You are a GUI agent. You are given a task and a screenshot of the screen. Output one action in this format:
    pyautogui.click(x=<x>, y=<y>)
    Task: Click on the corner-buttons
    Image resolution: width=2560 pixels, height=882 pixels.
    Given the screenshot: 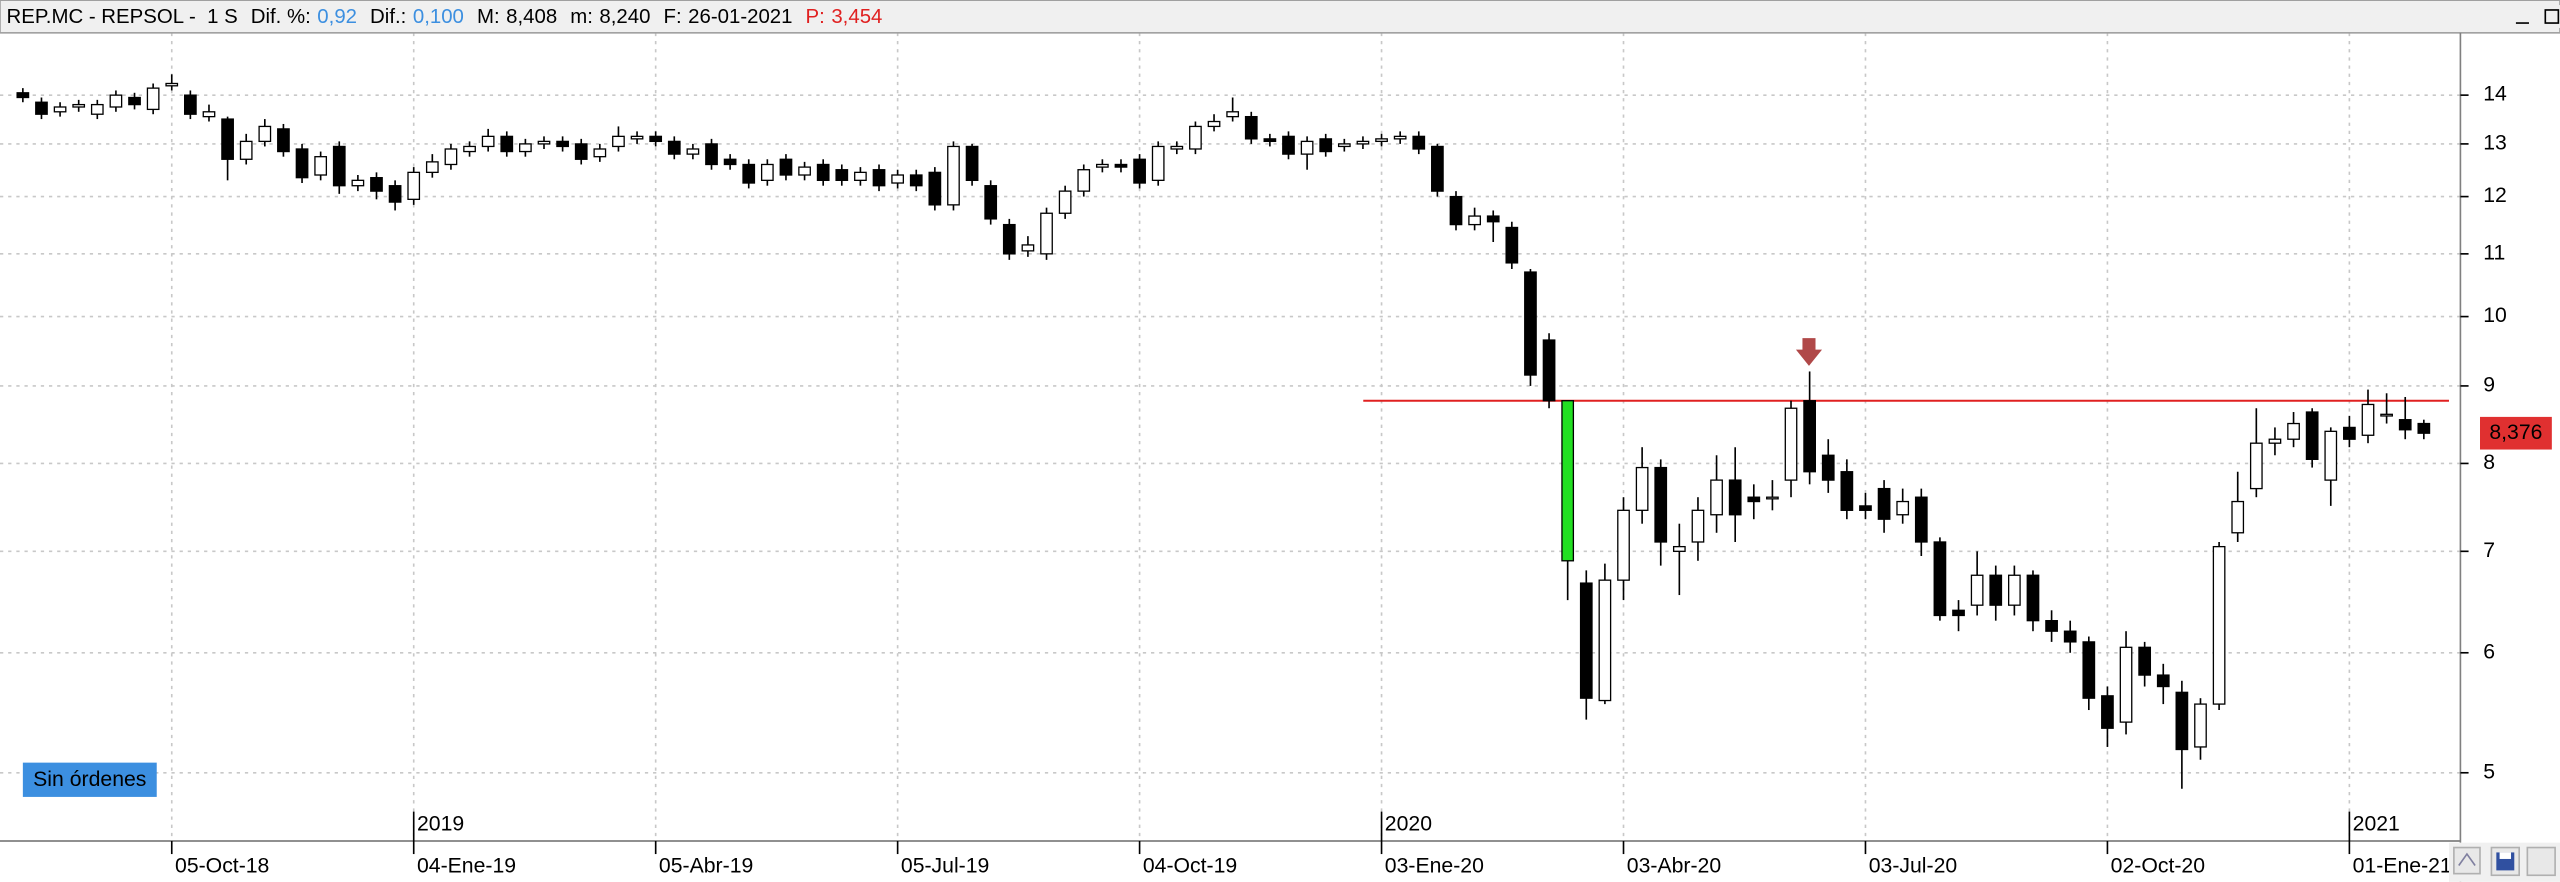 What is the action you would take?
    pyautogui.click(x=2504, y=861)
    